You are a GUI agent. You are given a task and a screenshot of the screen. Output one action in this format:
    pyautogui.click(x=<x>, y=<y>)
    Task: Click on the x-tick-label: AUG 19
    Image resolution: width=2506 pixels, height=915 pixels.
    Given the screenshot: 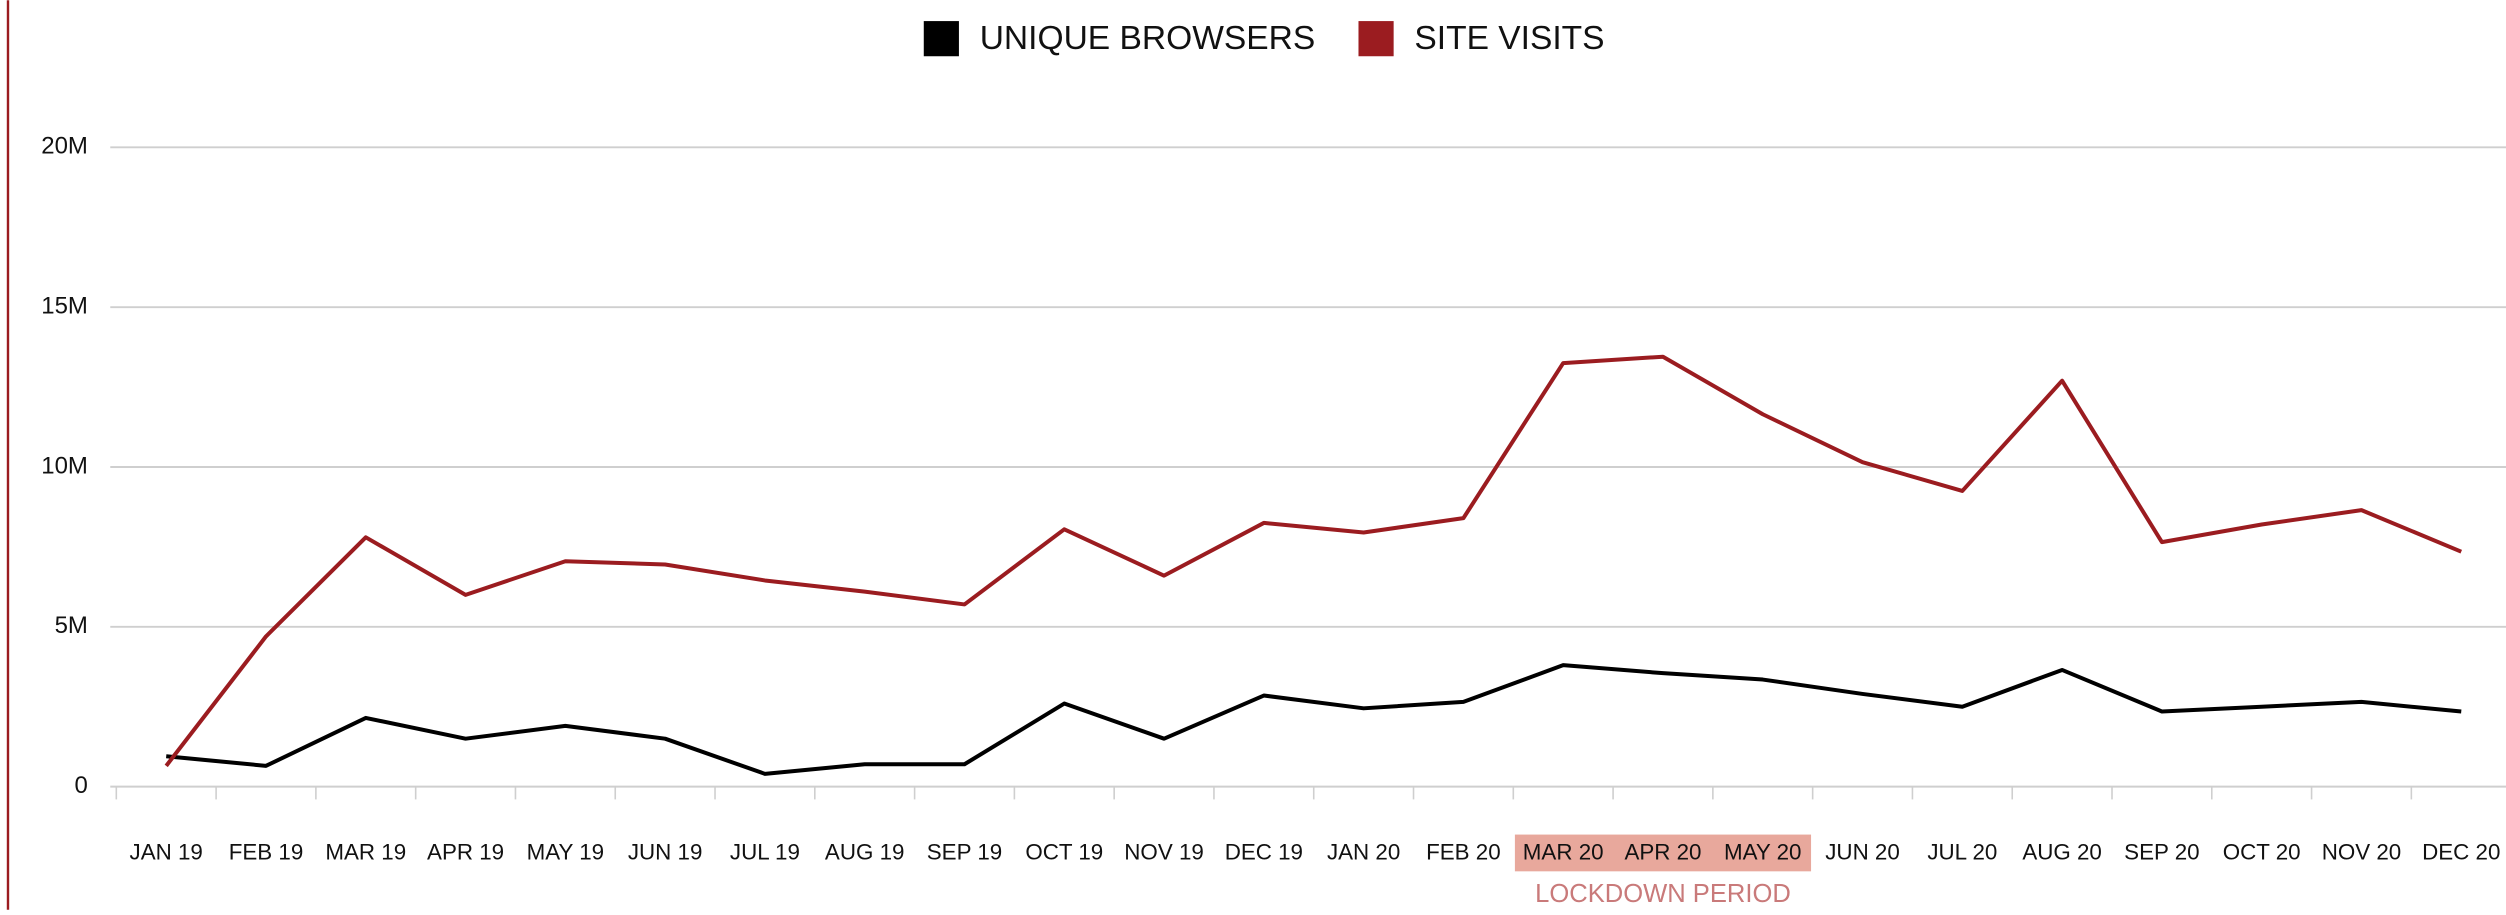 What is the action you would take?
    pyautogui.click(x=865, y=852)
    